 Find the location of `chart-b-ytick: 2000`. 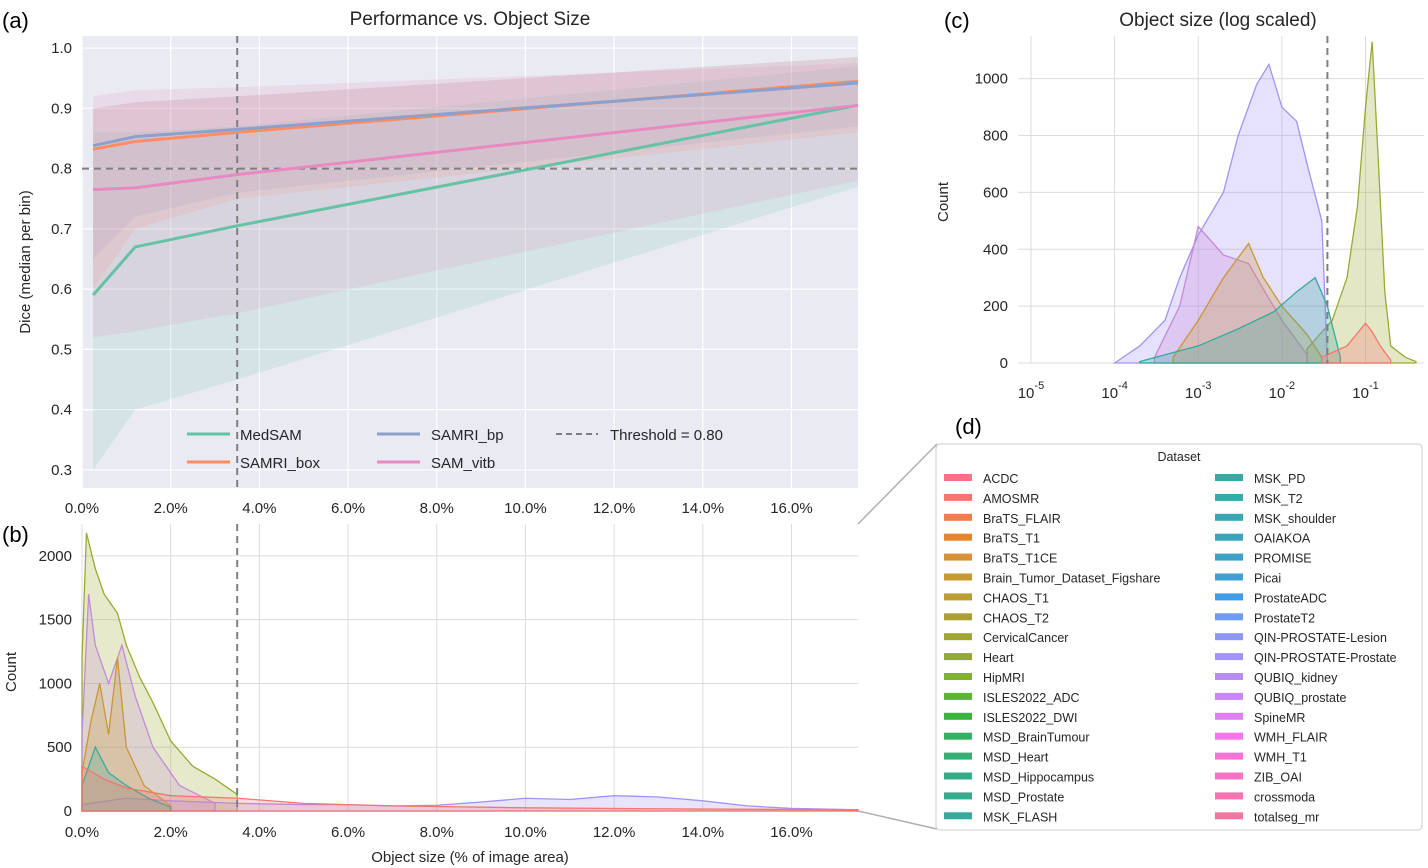

chart-b-ytick: 2000 is located at coordinates (55, 556).